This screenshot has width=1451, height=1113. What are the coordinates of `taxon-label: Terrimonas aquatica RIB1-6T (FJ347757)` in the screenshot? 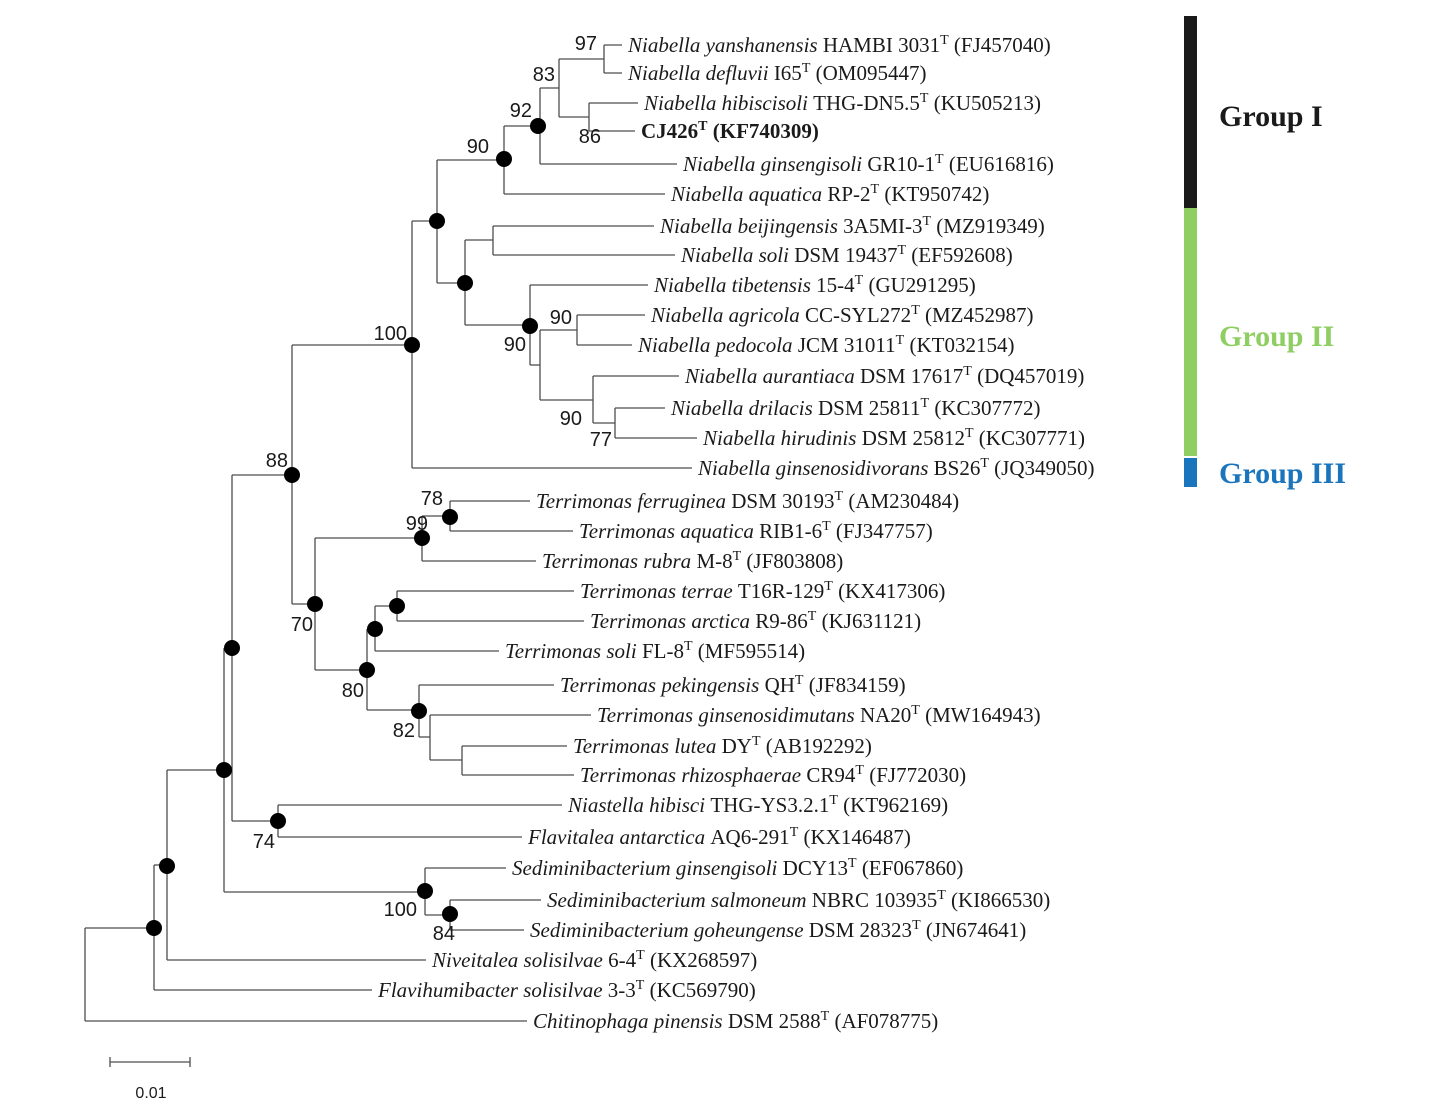 It's located at (756, 531).